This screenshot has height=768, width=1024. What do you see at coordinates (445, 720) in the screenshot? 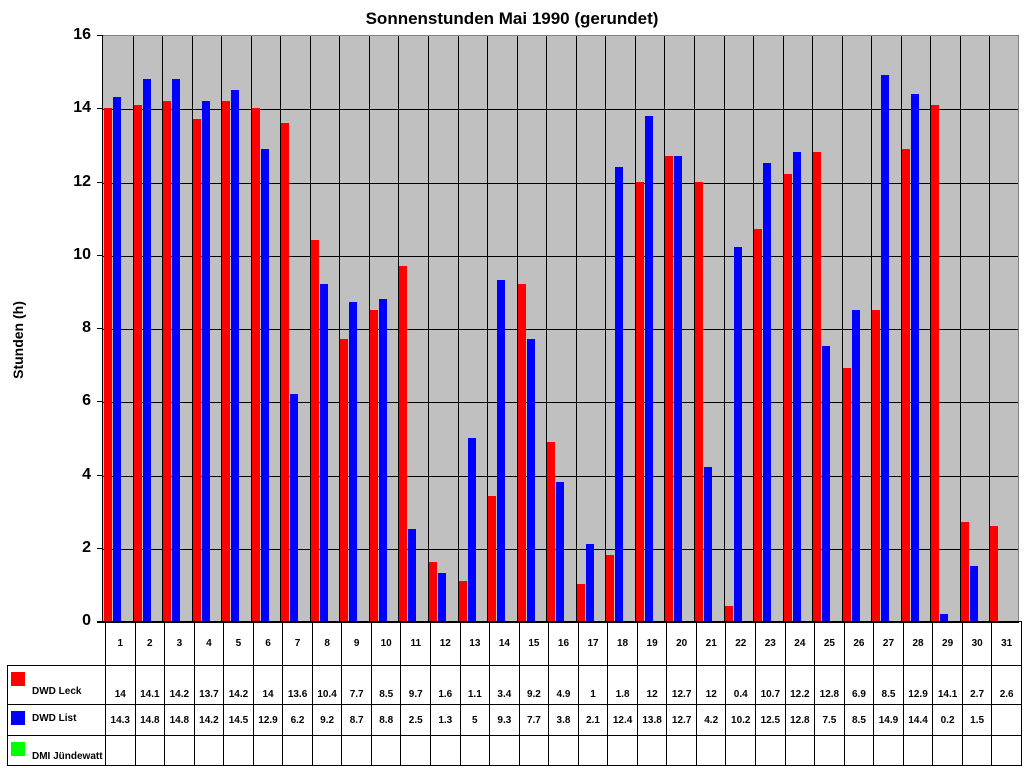
I see `table-cell: 1.3` at bounding box center [445, 720].